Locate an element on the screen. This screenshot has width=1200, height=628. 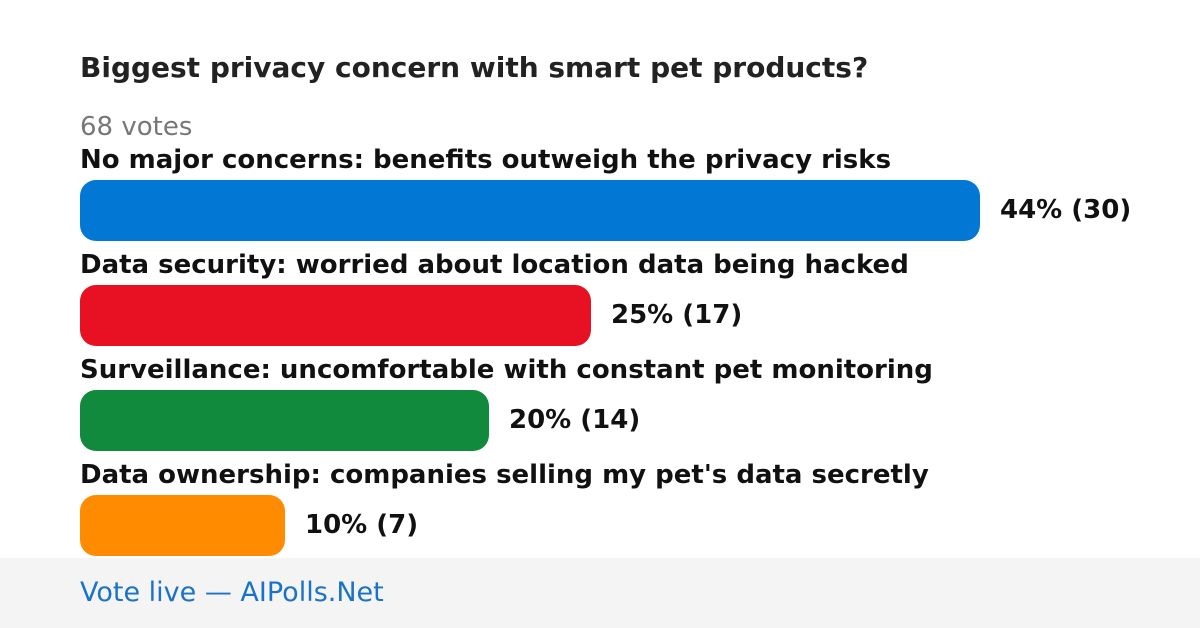
result-value-label: 10% (7) is located at coordinates (362, 525).